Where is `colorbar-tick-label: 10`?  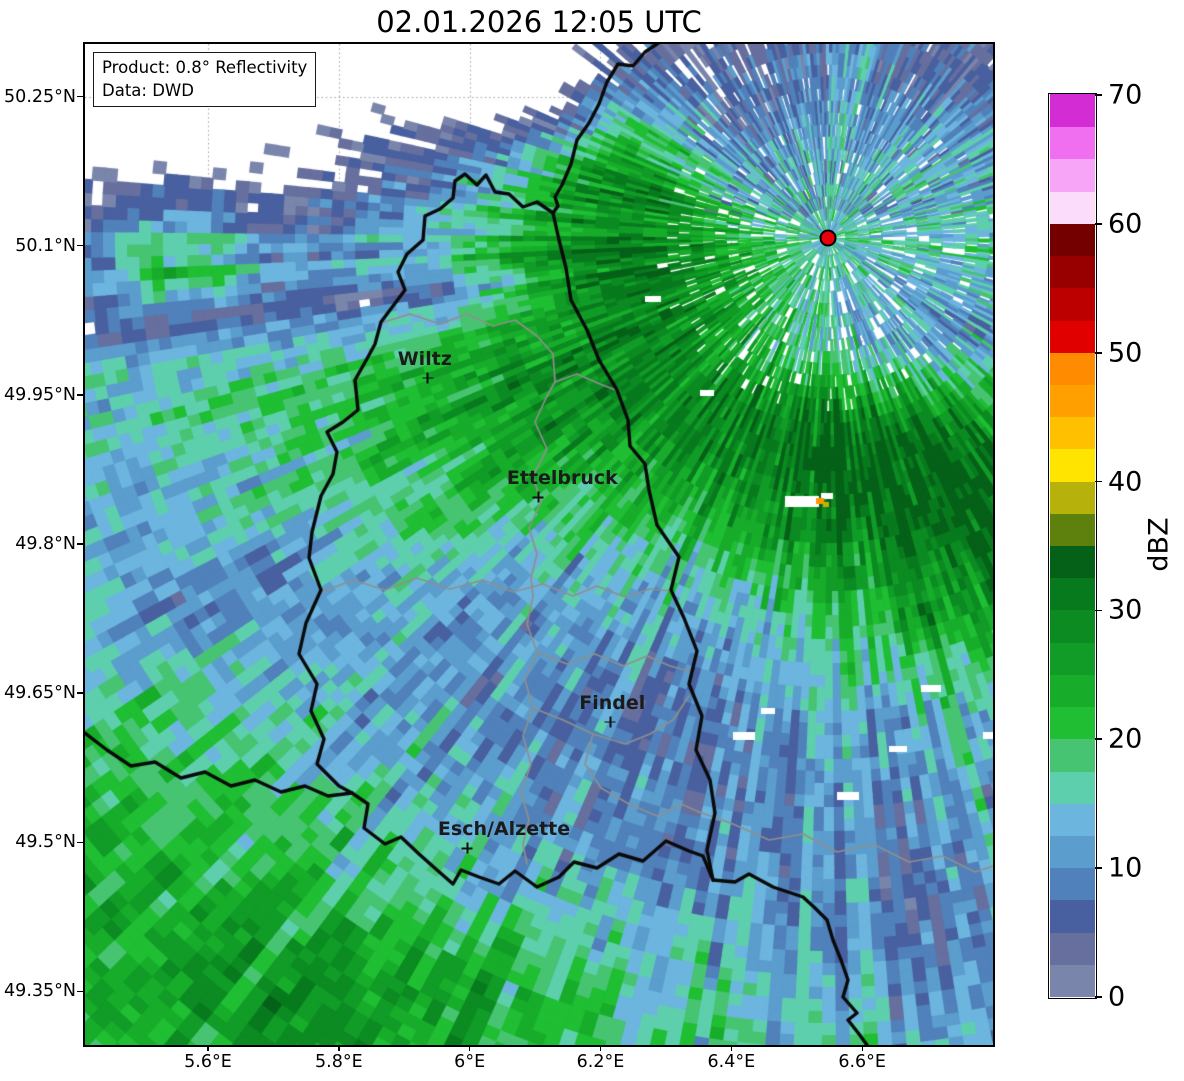
colorbar-tick-label: 10 is located at coordinates (1125, 868).